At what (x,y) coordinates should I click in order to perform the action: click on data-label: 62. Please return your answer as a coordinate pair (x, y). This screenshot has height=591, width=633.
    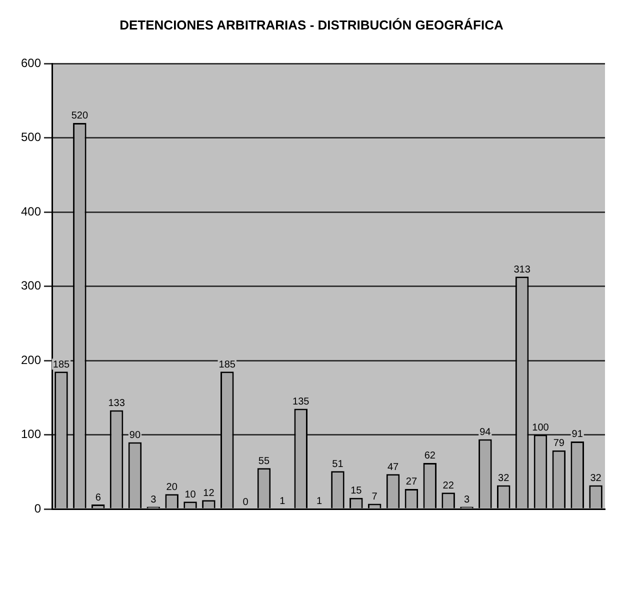
    Looking at the image, I should click on (430, 456).